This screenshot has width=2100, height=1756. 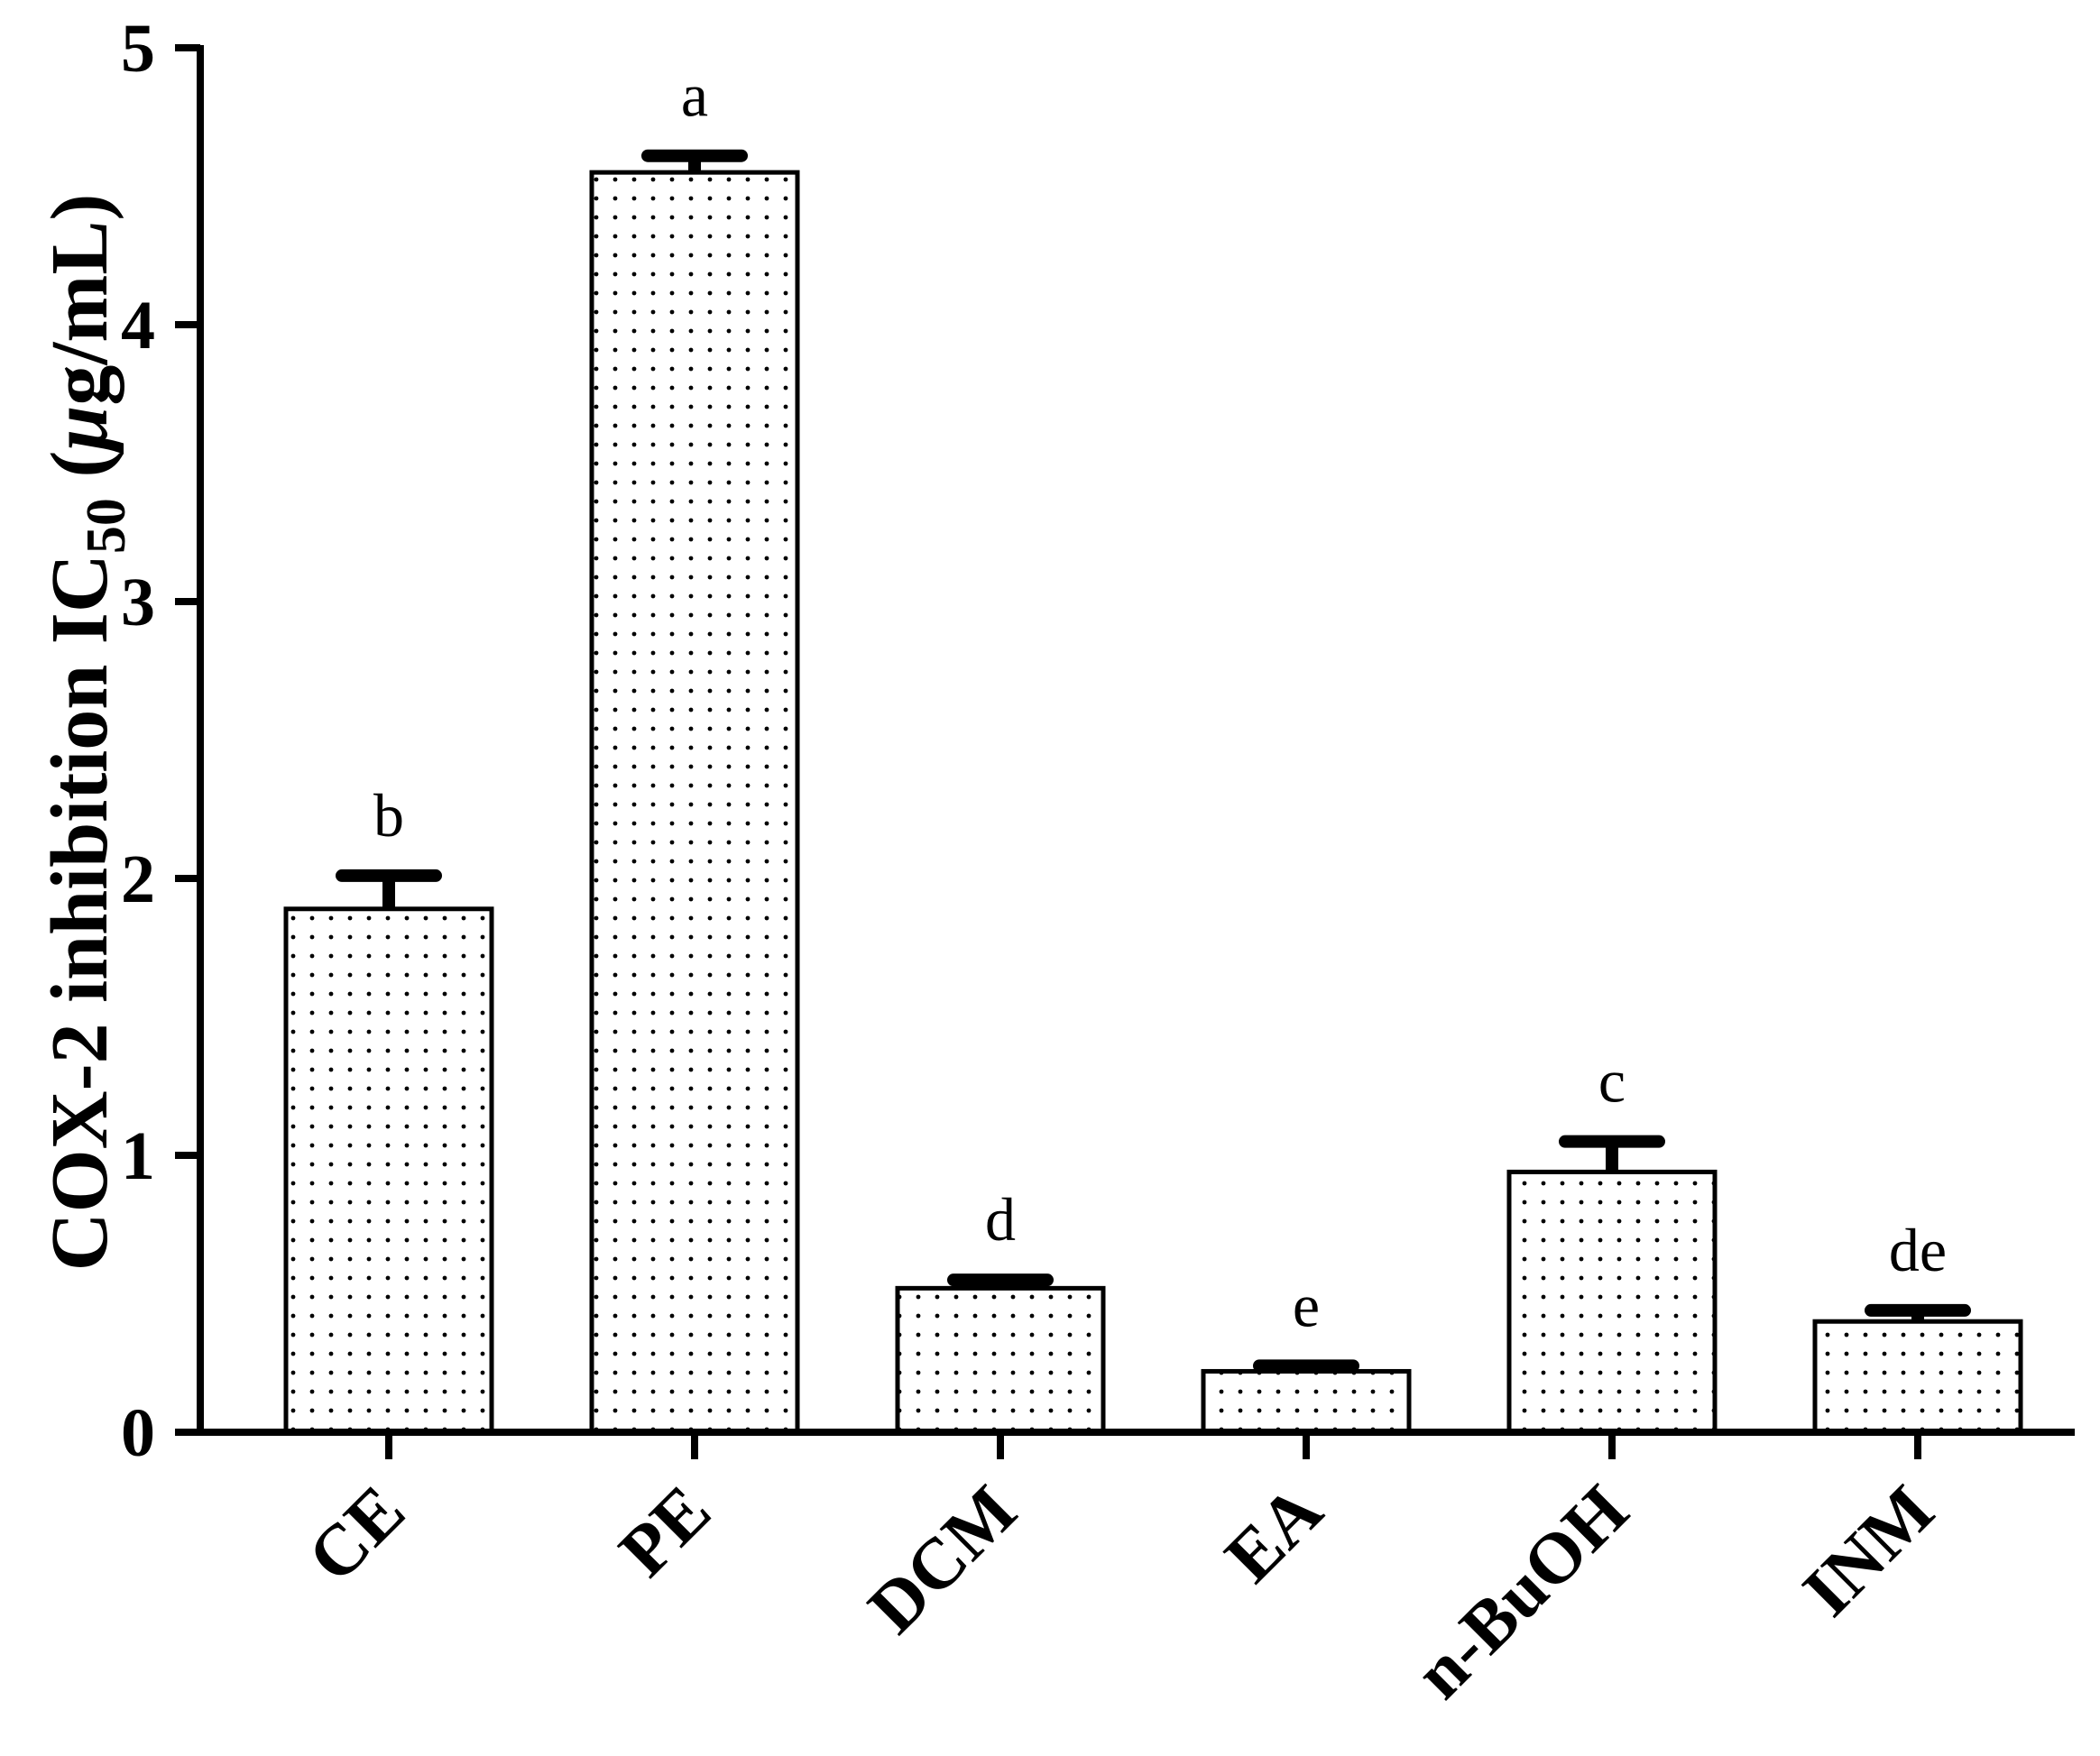 I want to click on y-tick-label: 0, so click(x=138, y=1433).